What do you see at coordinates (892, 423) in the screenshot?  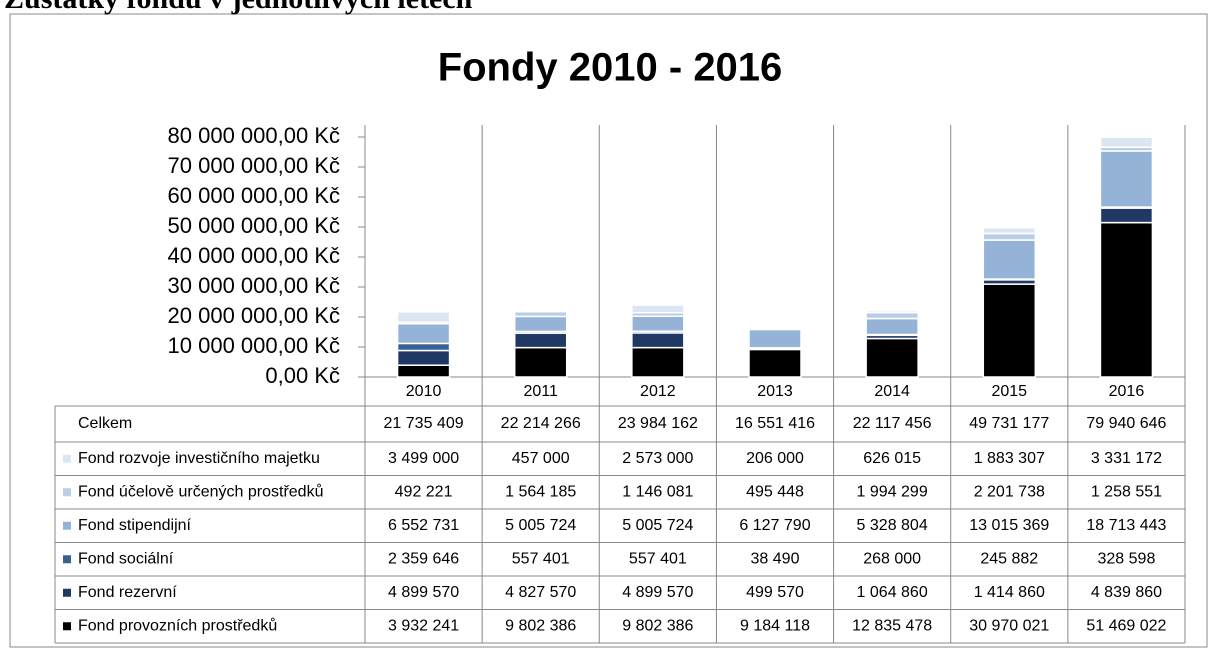 I see `table-cell: 22 117 456` at bounding box center [892, 423].